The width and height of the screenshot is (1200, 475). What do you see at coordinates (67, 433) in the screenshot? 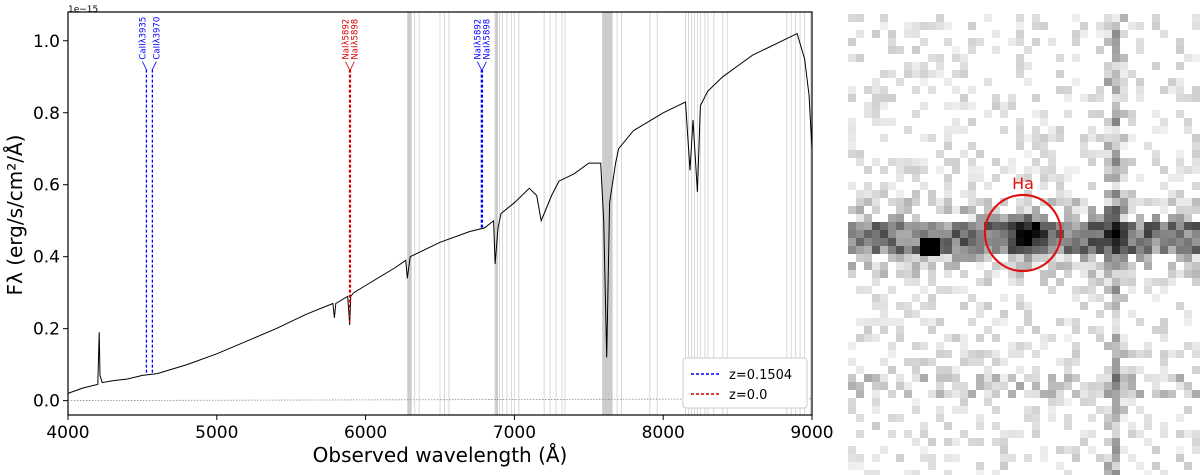
I see `x-tick-label-0: 4000` at bounding box center [67, 433].